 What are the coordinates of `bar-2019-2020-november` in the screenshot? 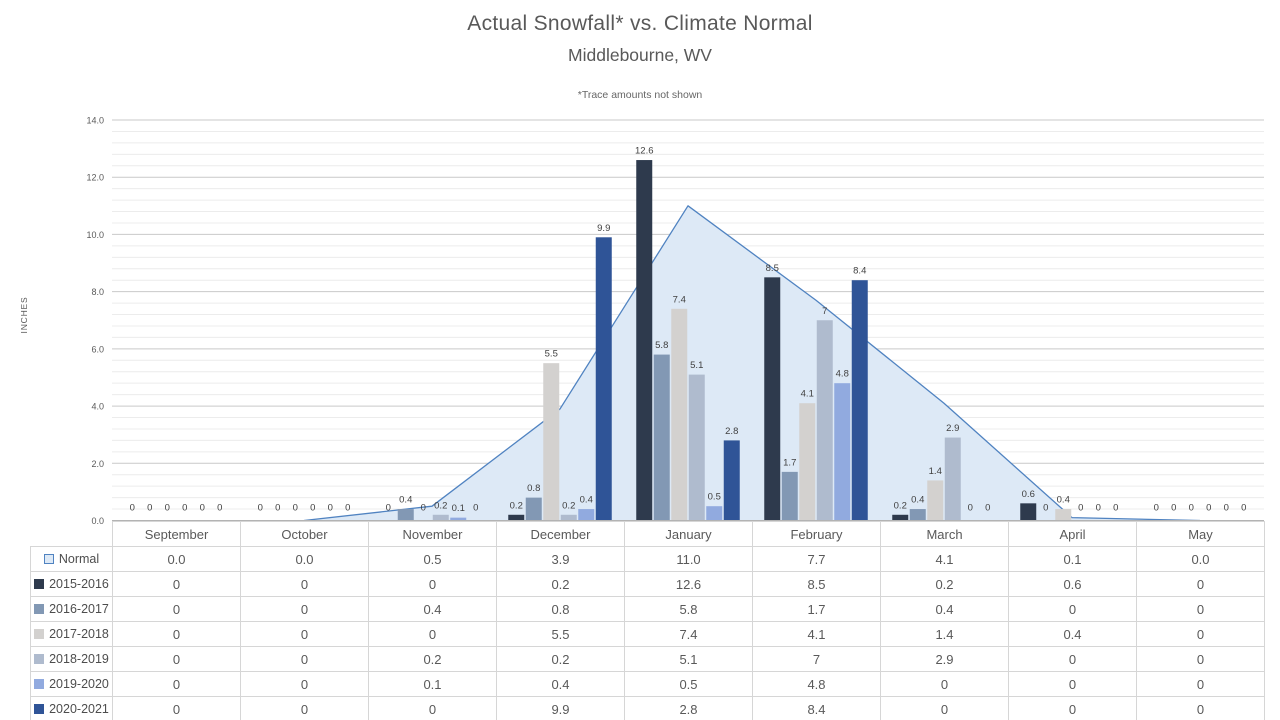 It's located at (458, 519).